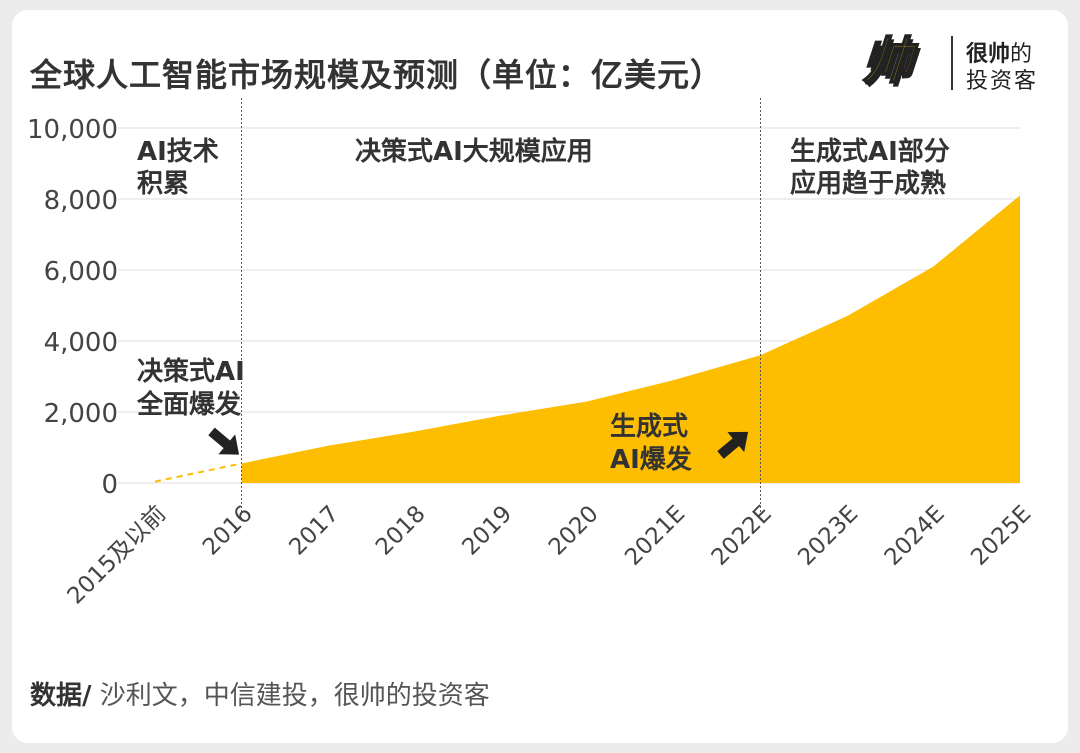 Image resolution: width=1080 pixels, height=753 pixels. Describe the element at coordinates (474, 151) in the screenshot. I see `phase-label: 决策式AI大规模应用` at that location.